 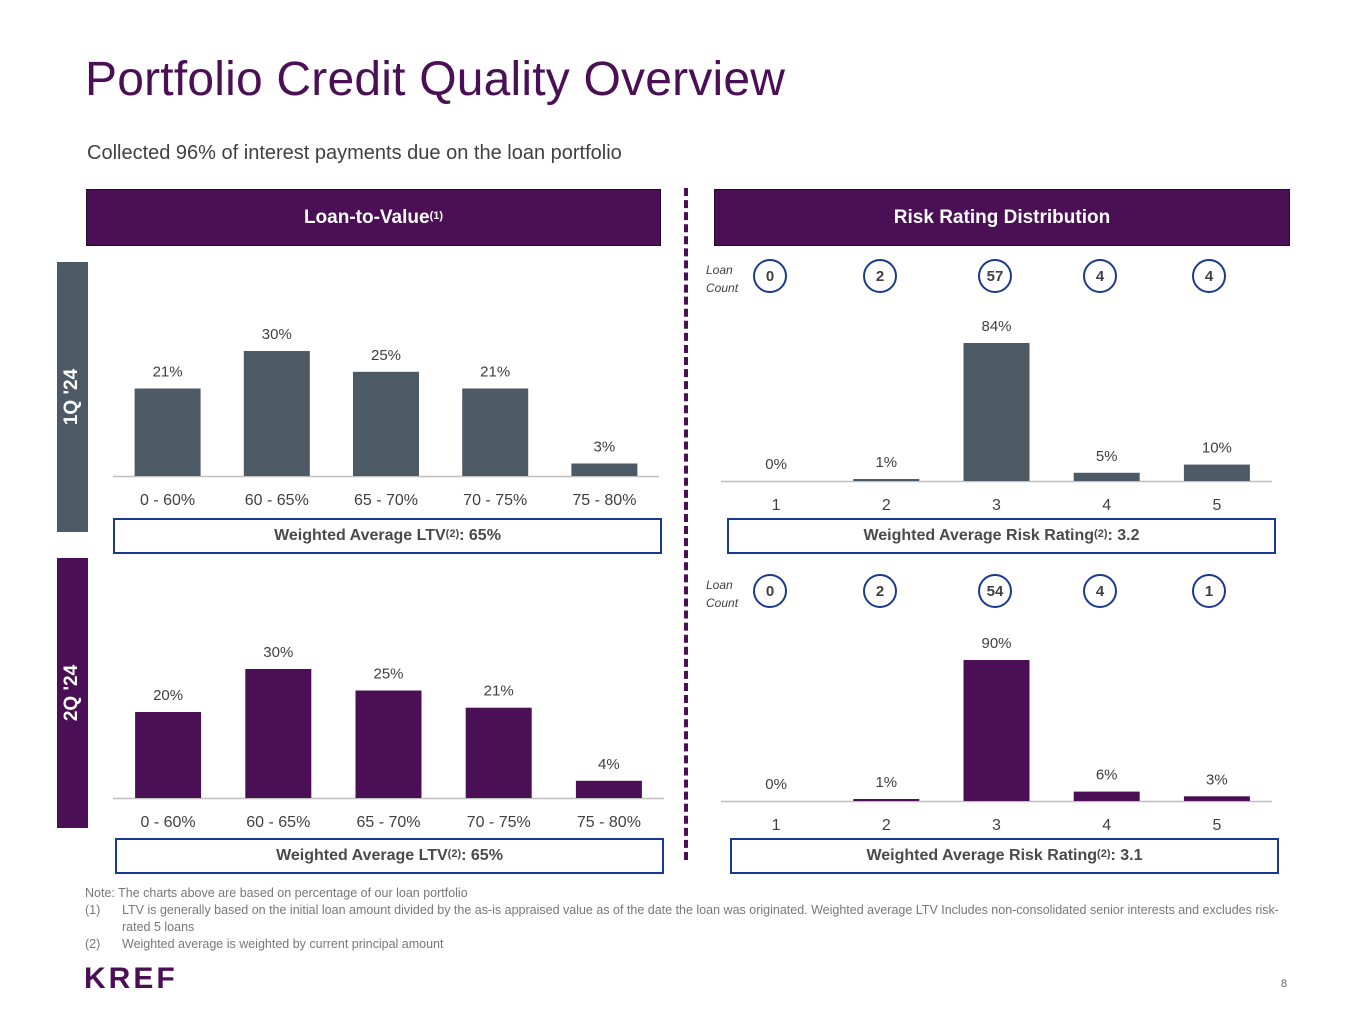 What do you see at coordinates (435, 79) in the screenshot?
I see `page-title: Portfolio Credit Quality Overview` at bounding box center [435, 79].